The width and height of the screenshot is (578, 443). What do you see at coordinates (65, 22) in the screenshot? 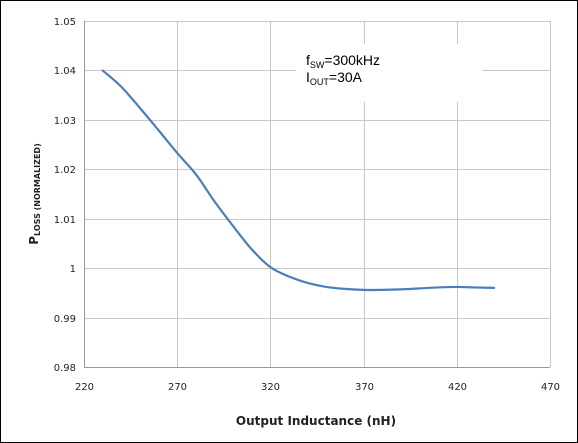
I see `y-tick-label: 1.05` at bounding box center [65, 22].